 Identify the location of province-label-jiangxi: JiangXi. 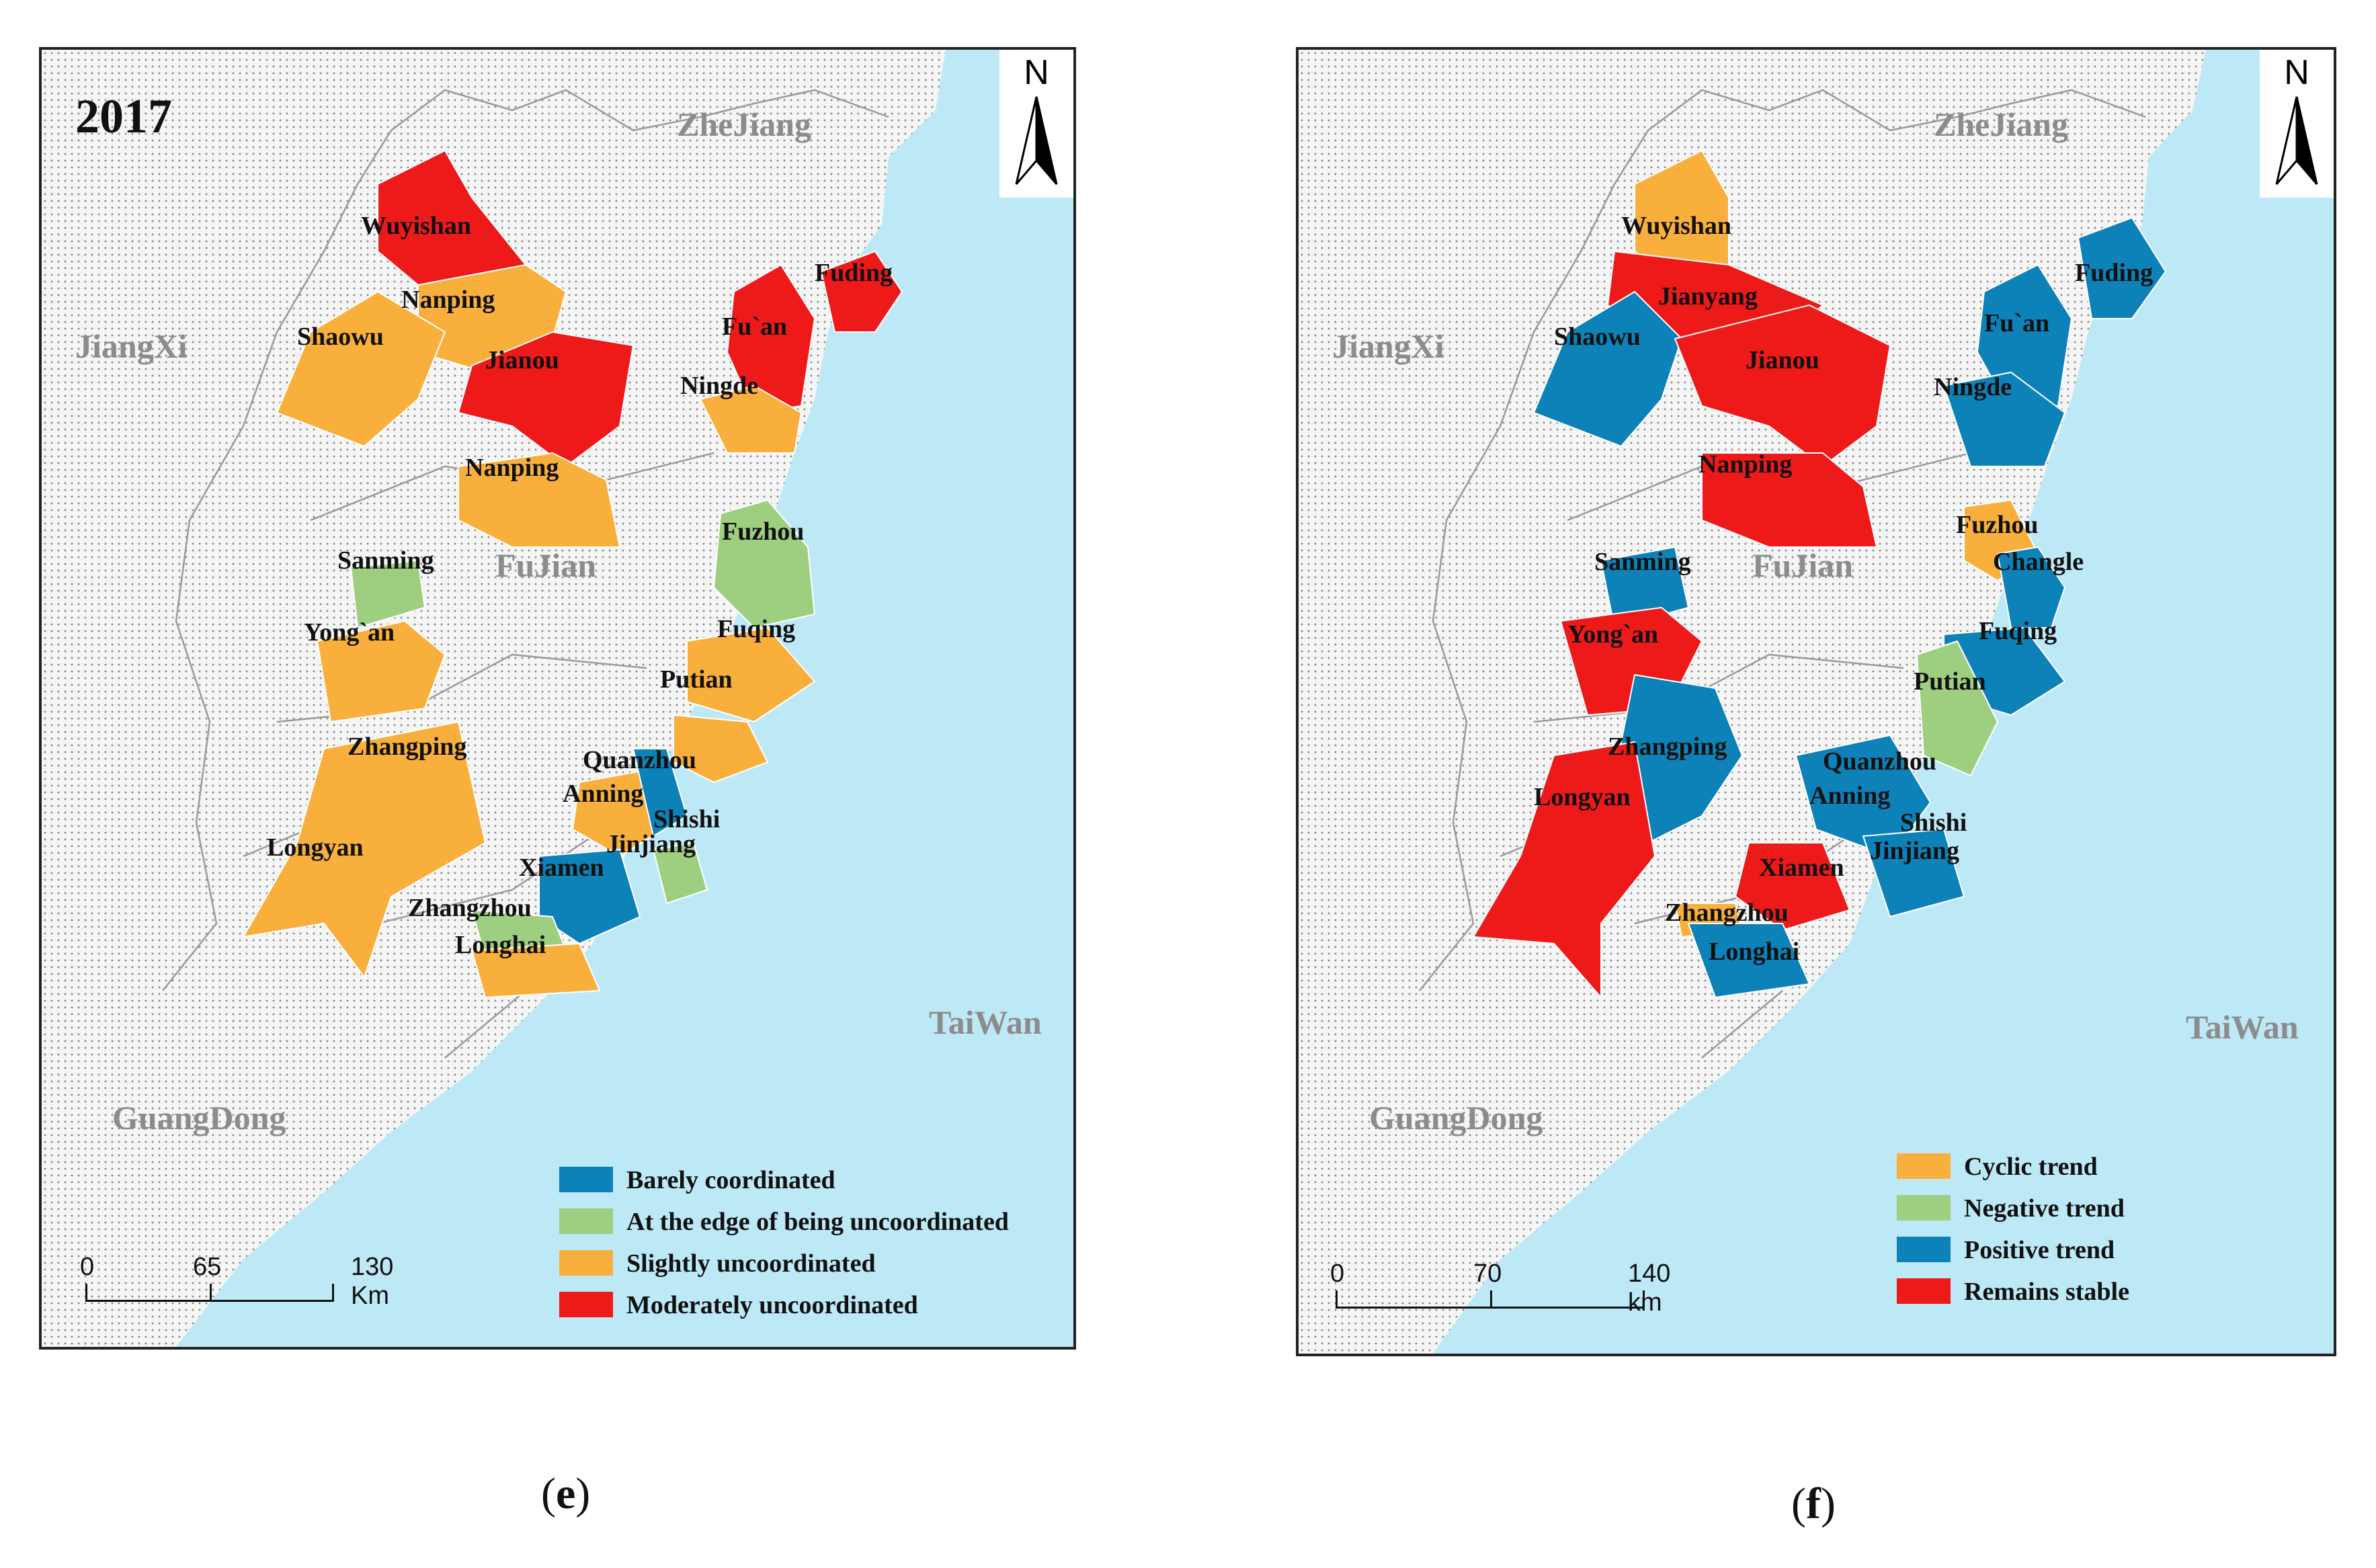
(132, 346).